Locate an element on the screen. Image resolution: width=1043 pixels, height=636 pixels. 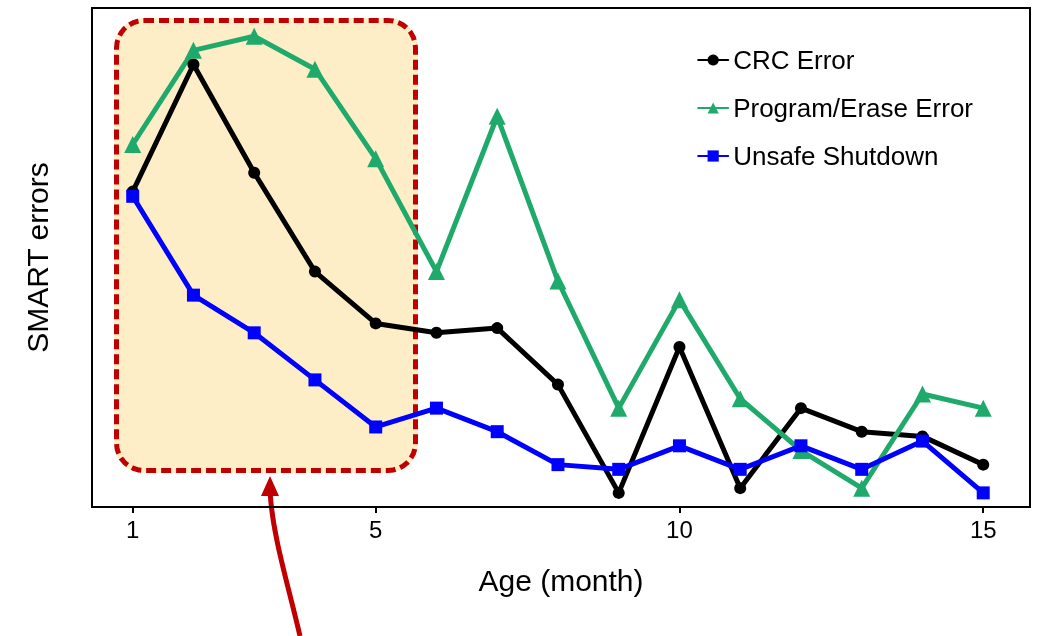
legend-label: Unsafe Shutdown is located at coordinates (836, 156).